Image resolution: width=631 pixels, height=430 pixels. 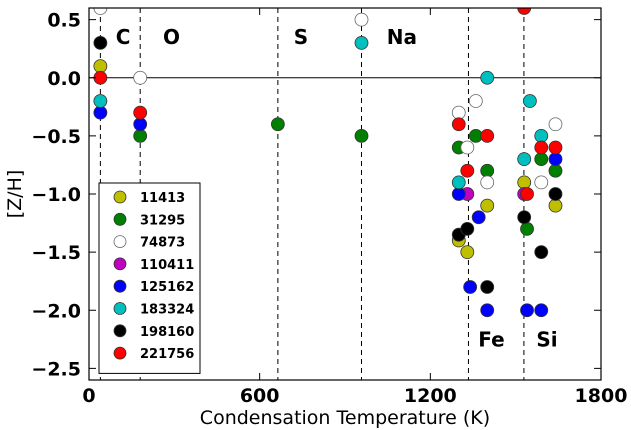 I want to click on y-tick-label: −2.0, so click(x=56, y=311).